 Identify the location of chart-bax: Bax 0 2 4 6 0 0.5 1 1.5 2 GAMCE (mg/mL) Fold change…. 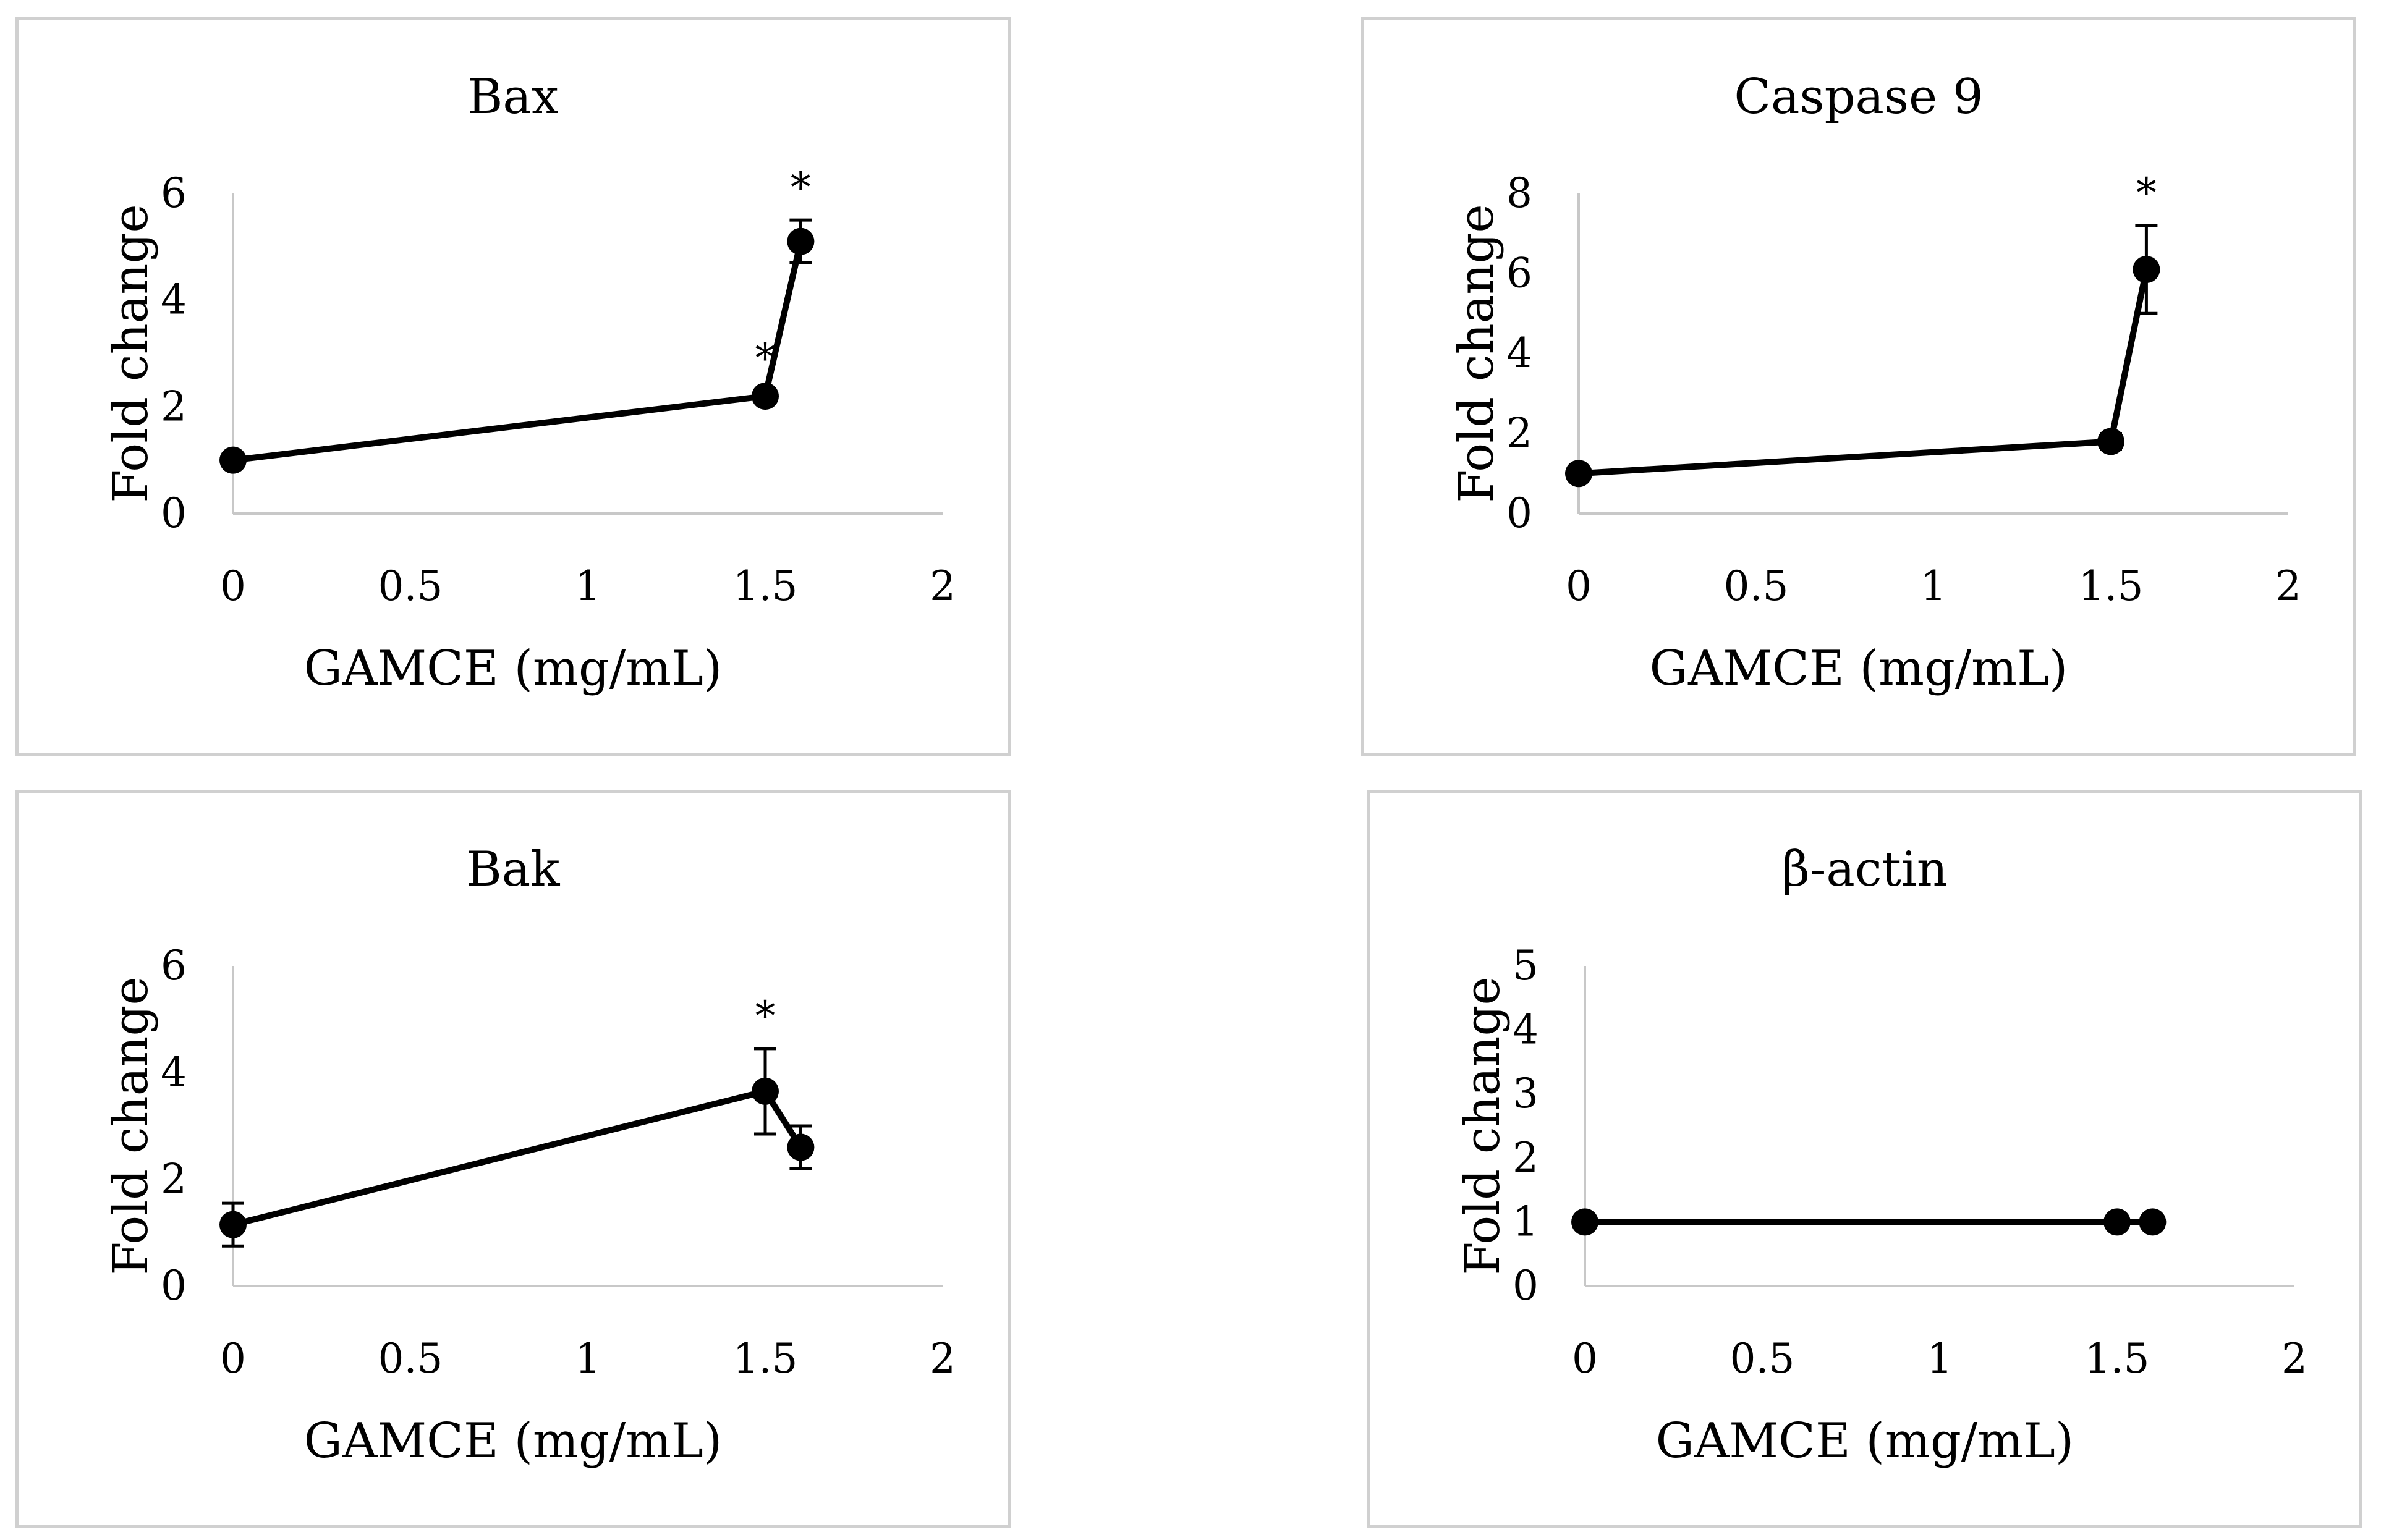
(530, 382).